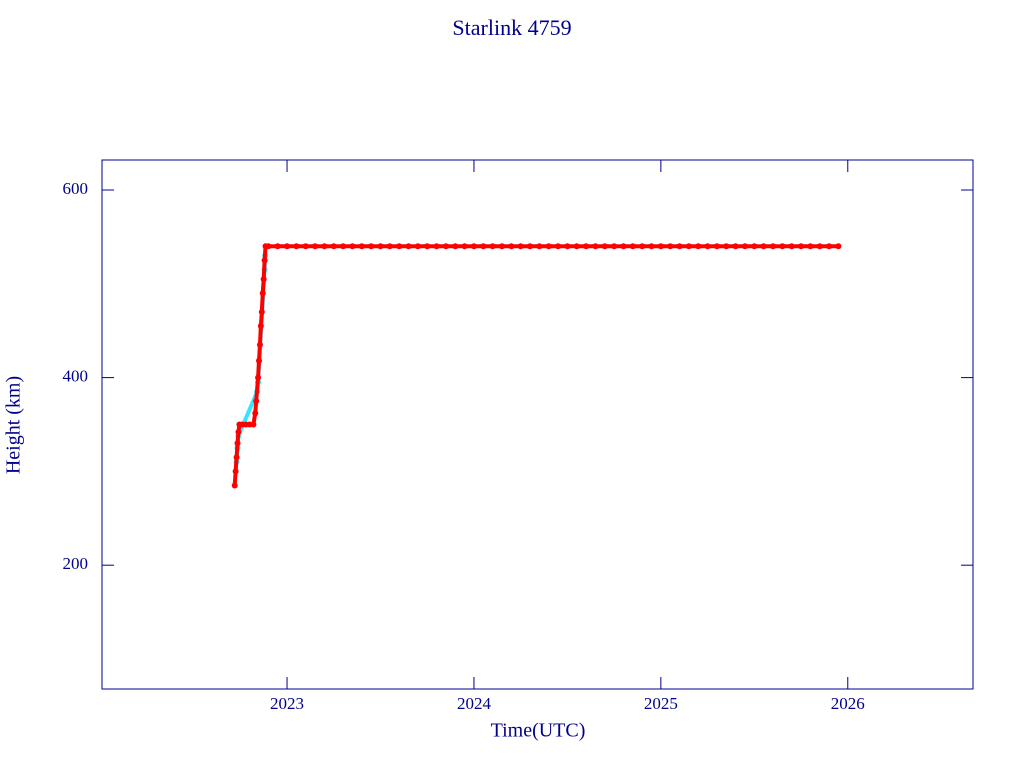 The image size is (1024, 768). I want to click on chart-title: Starlink 4759, so click(511, 27).